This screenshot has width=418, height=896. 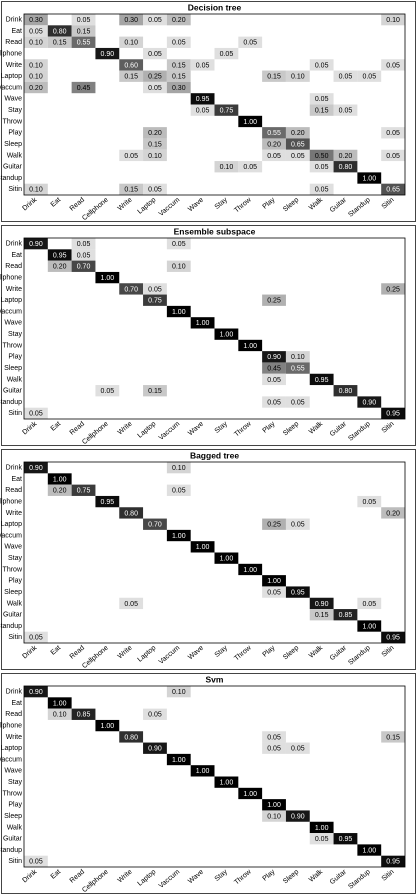 I want to click on x-tick-label: Cellphone, so click(x=95, y=882).